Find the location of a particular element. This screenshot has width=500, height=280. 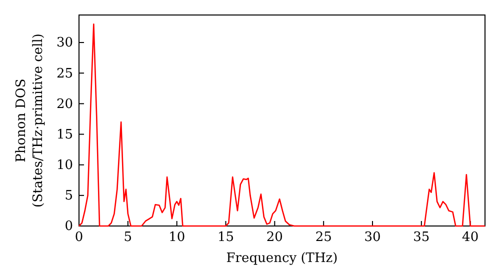

x-tick-label: 25 is located at coordinates (323, 238).